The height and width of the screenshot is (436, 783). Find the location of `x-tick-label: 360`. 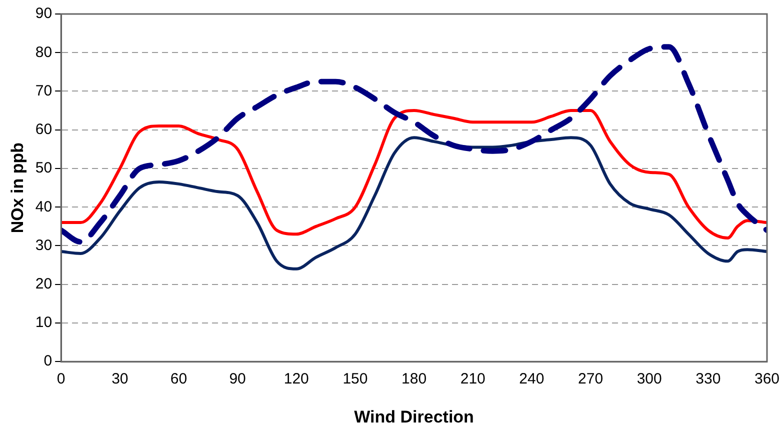

x-tick-label: 360 is located at coordinates (767, 379).